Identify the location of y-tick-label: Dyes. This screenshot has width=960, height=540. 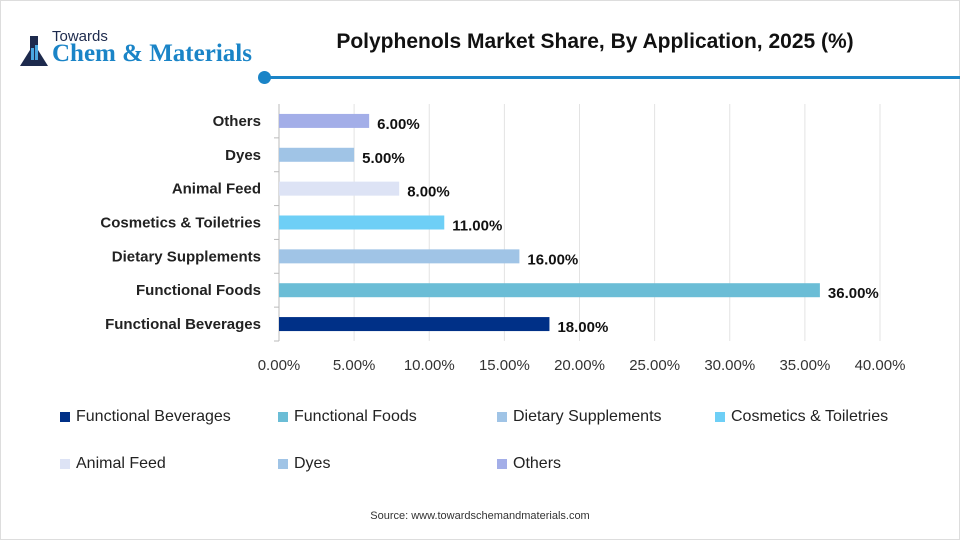
(243, 155).